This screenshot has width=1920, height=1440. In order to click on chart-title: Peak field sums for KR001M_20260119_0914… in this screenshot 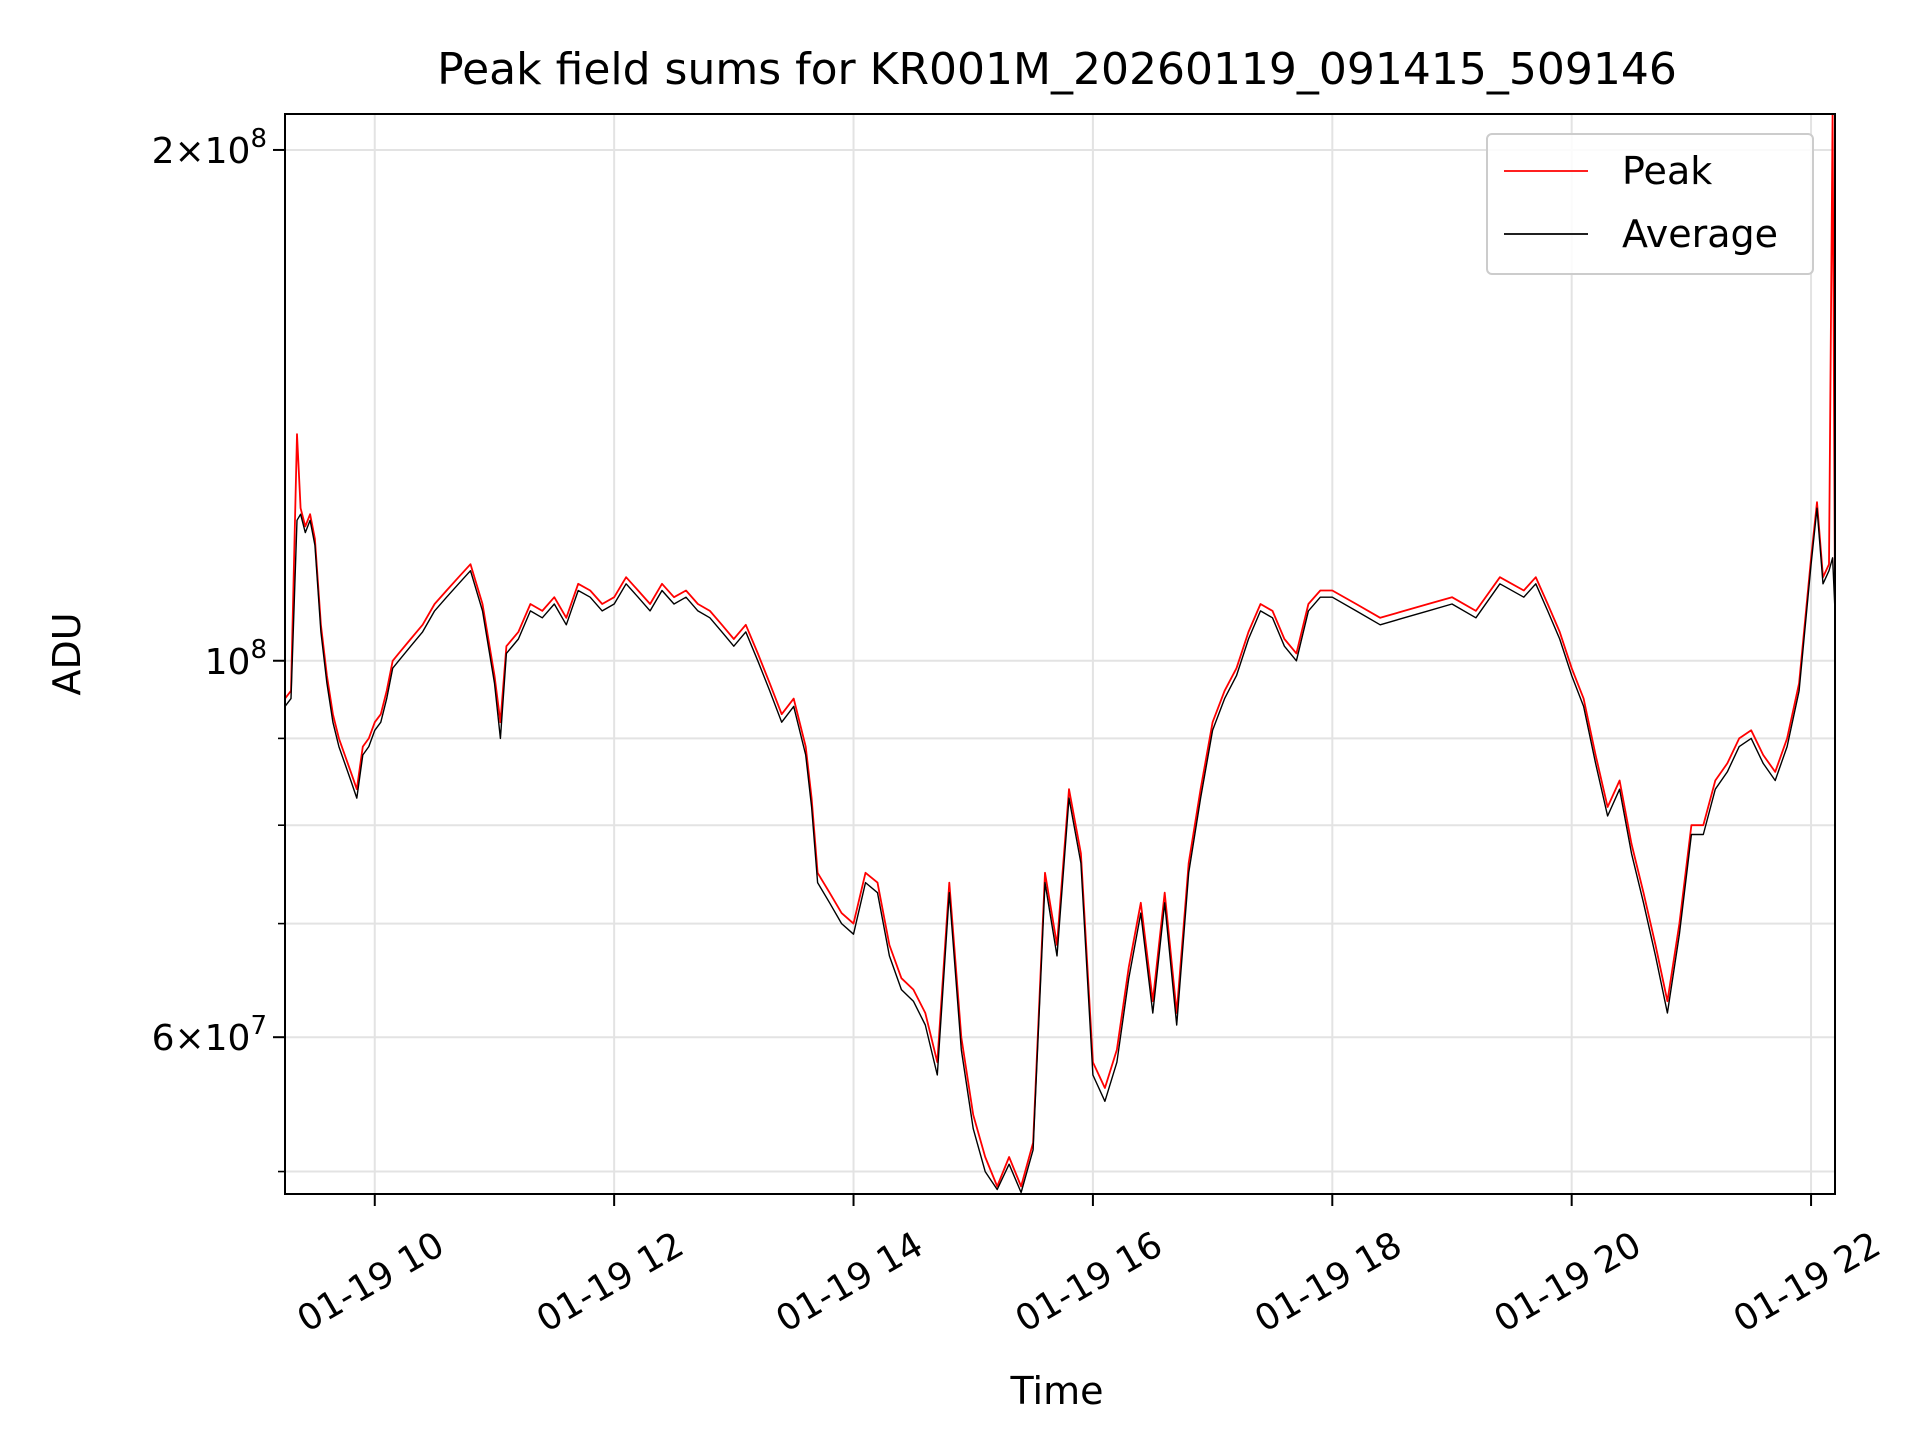, I will do `click(1057, 69)`.